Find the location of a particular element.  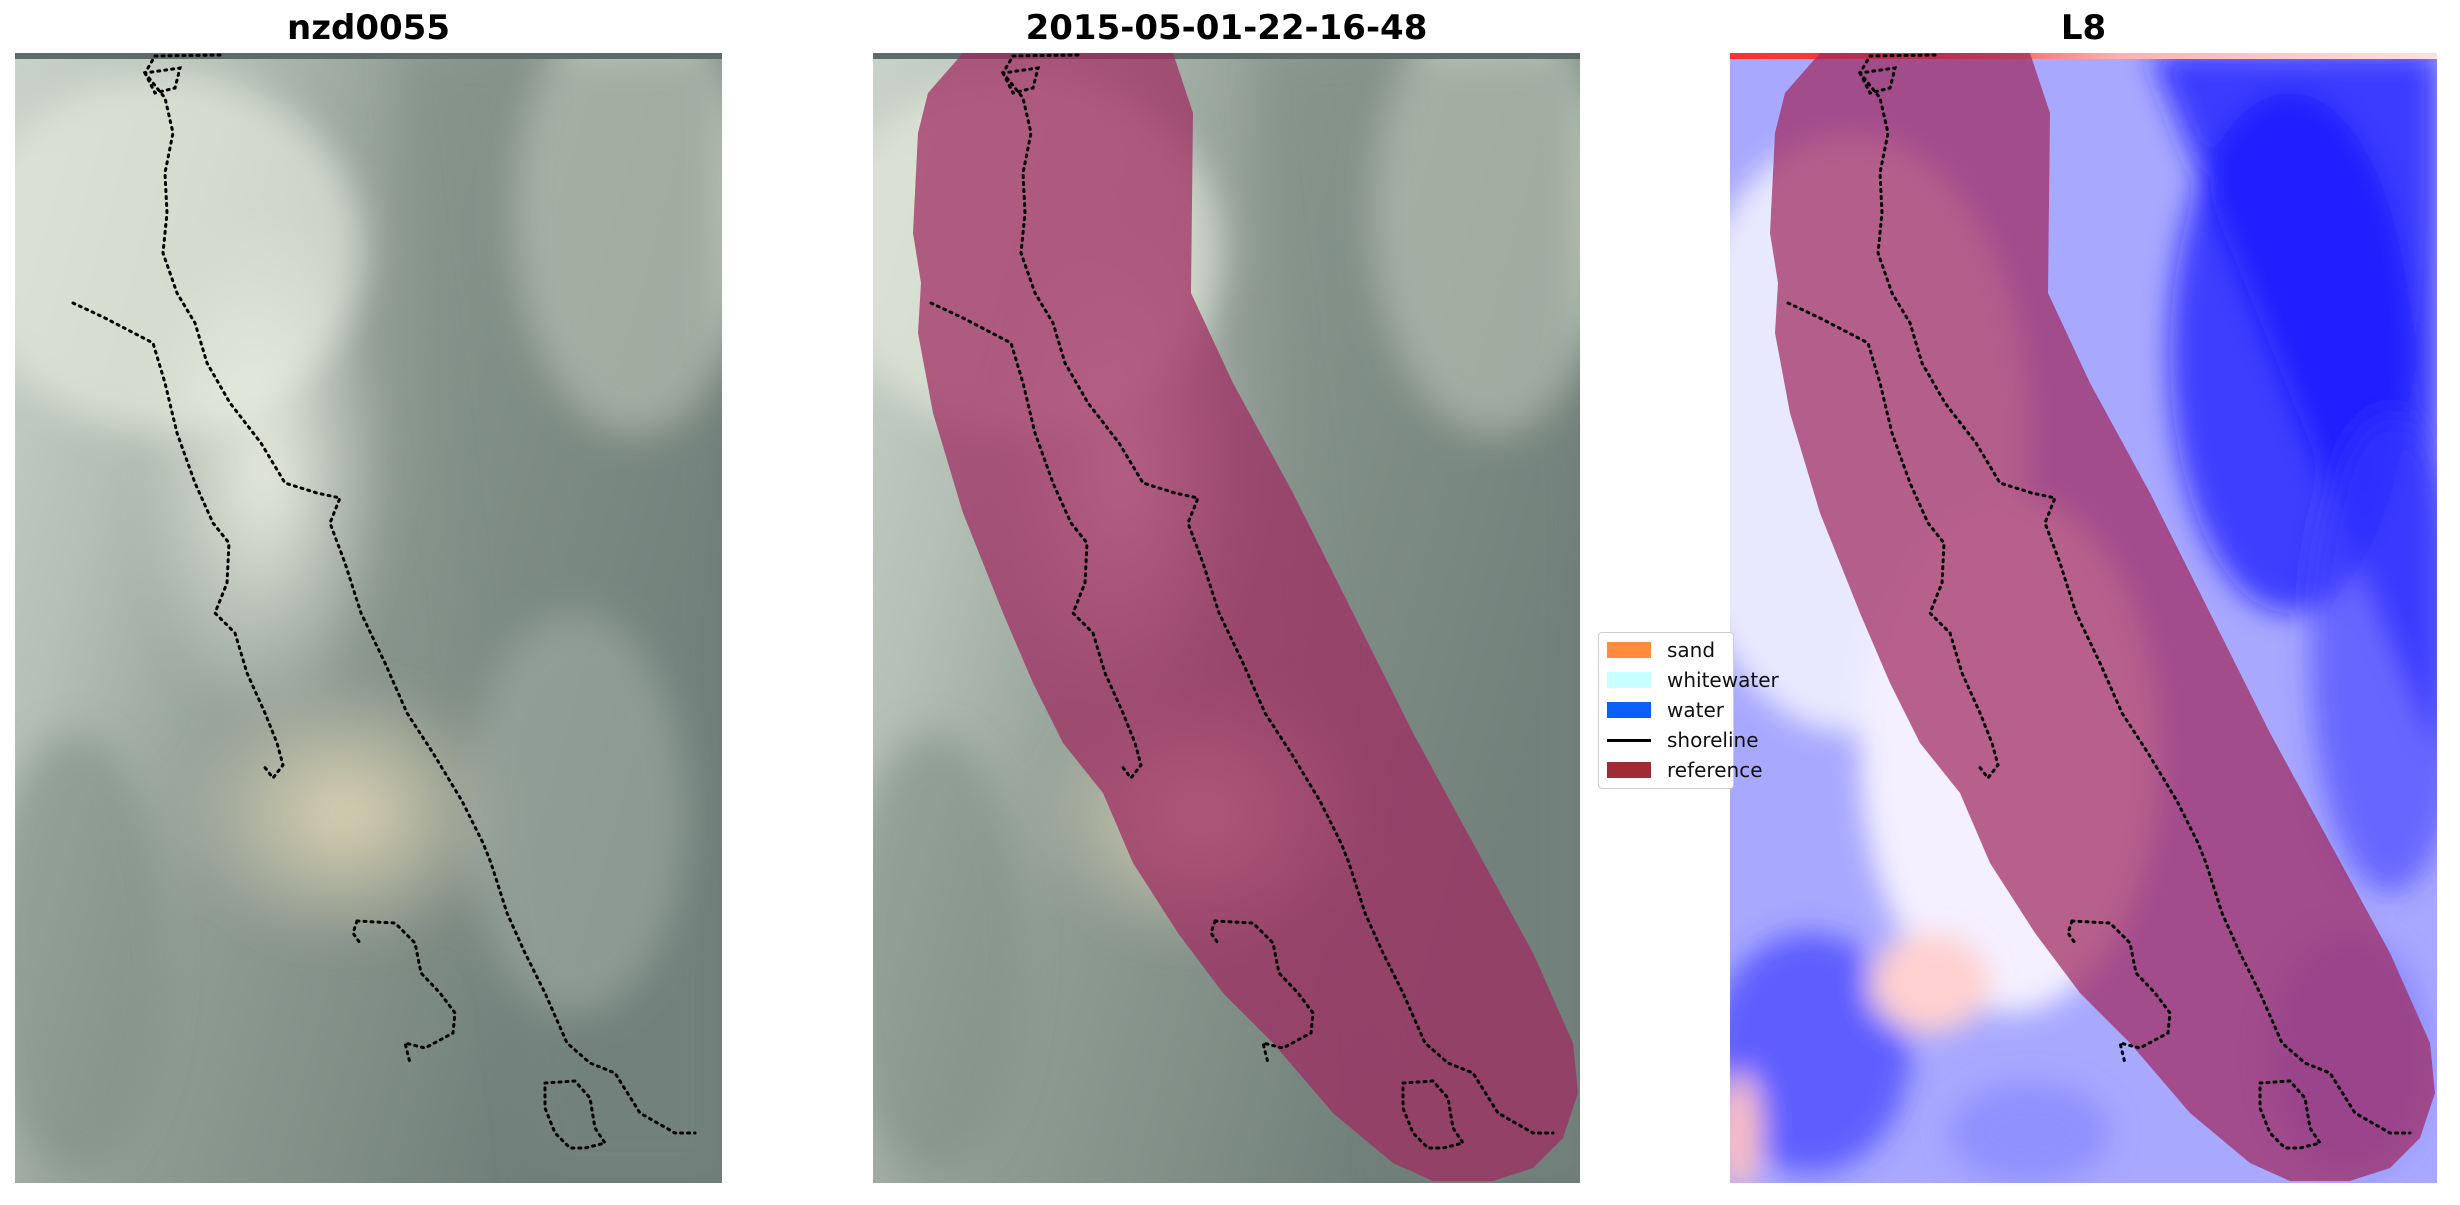

legend-item-whitewater: whitewater is located at coordinates (1693, 680).